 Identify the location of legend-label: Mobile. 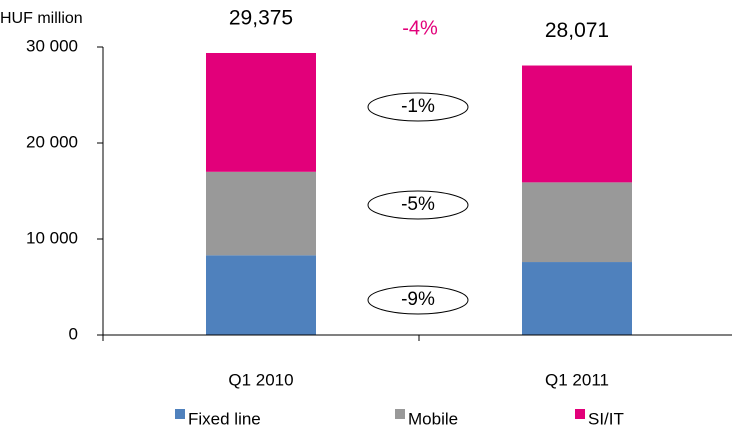
(433, 418).